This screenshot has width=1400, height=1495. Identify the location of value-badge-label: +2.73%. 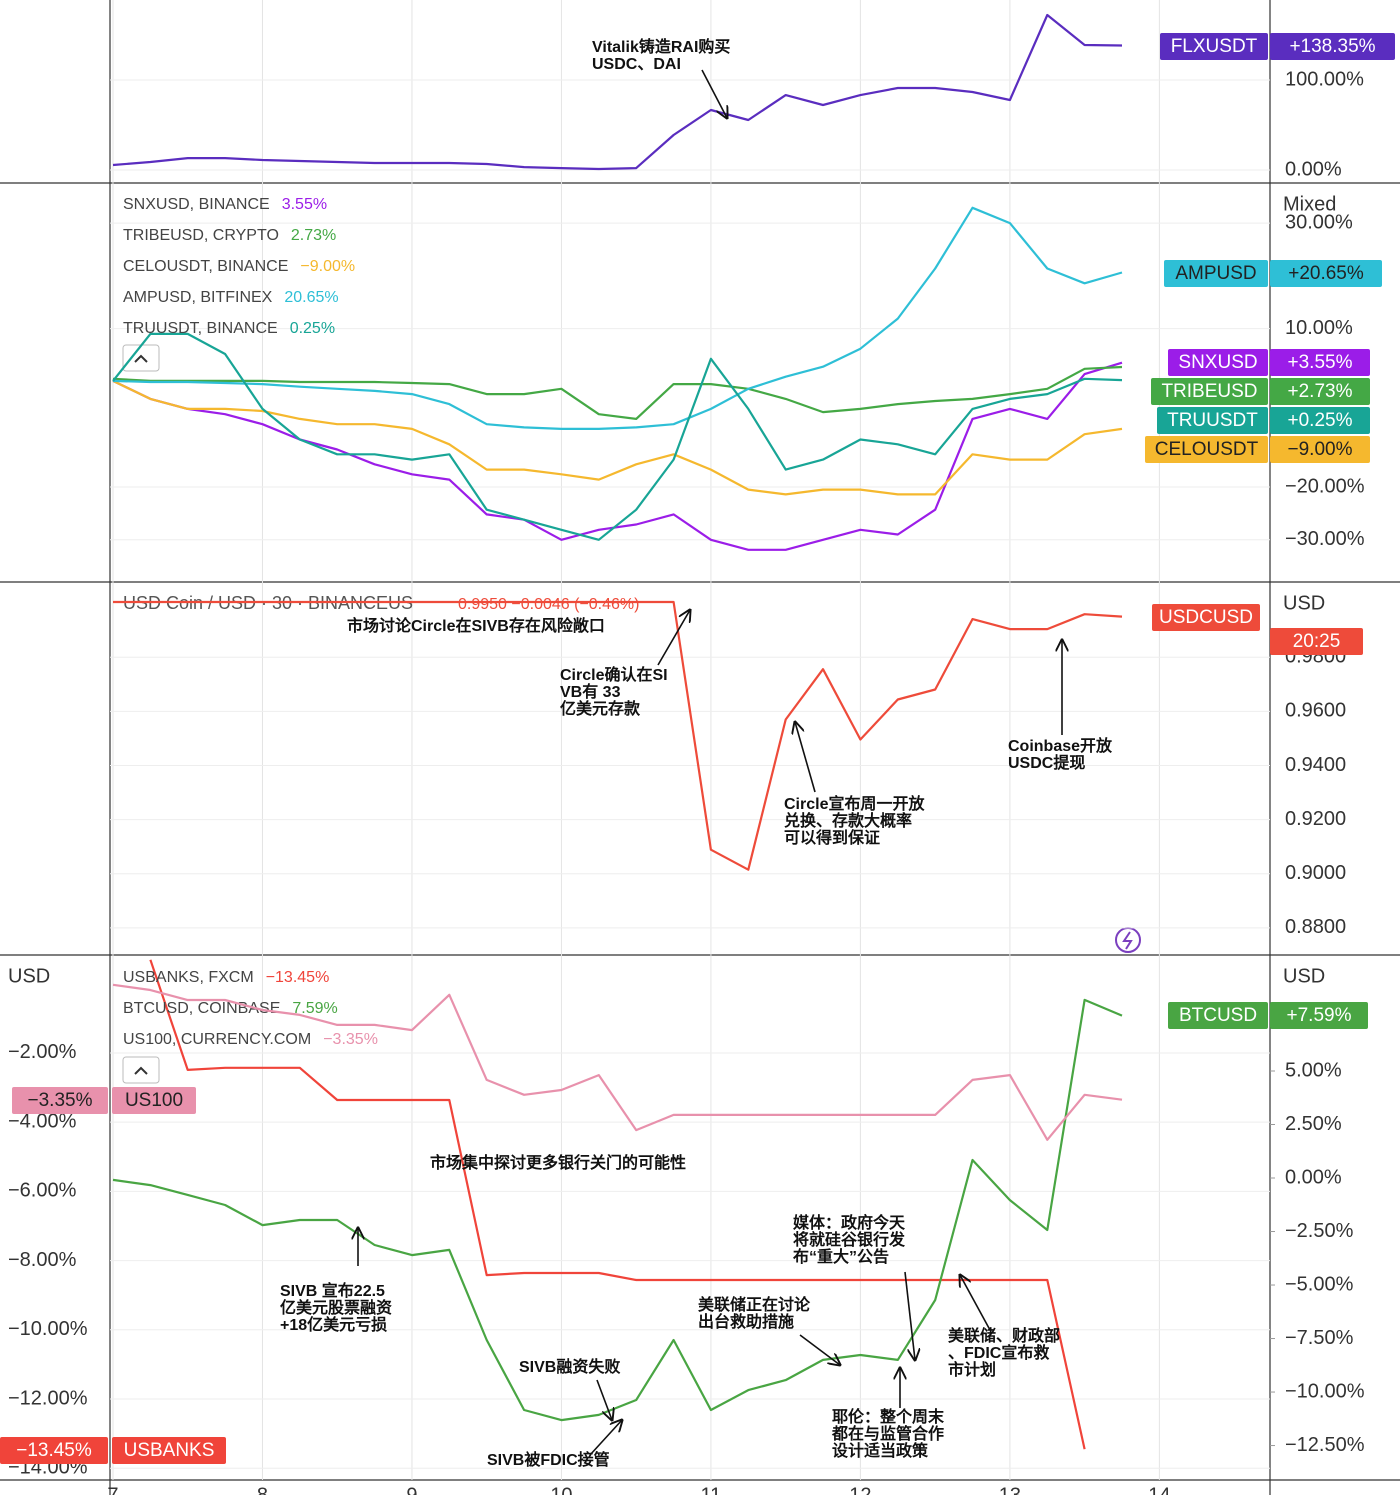
(1320, 391).